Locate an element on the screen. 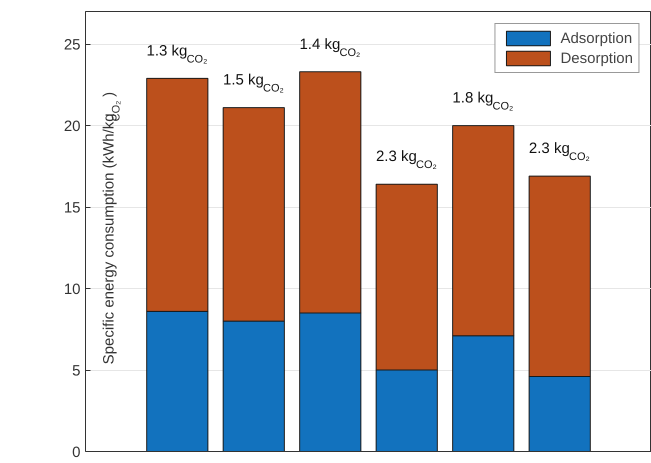  legend-label: Desorption is located at coordinates (596, 58).